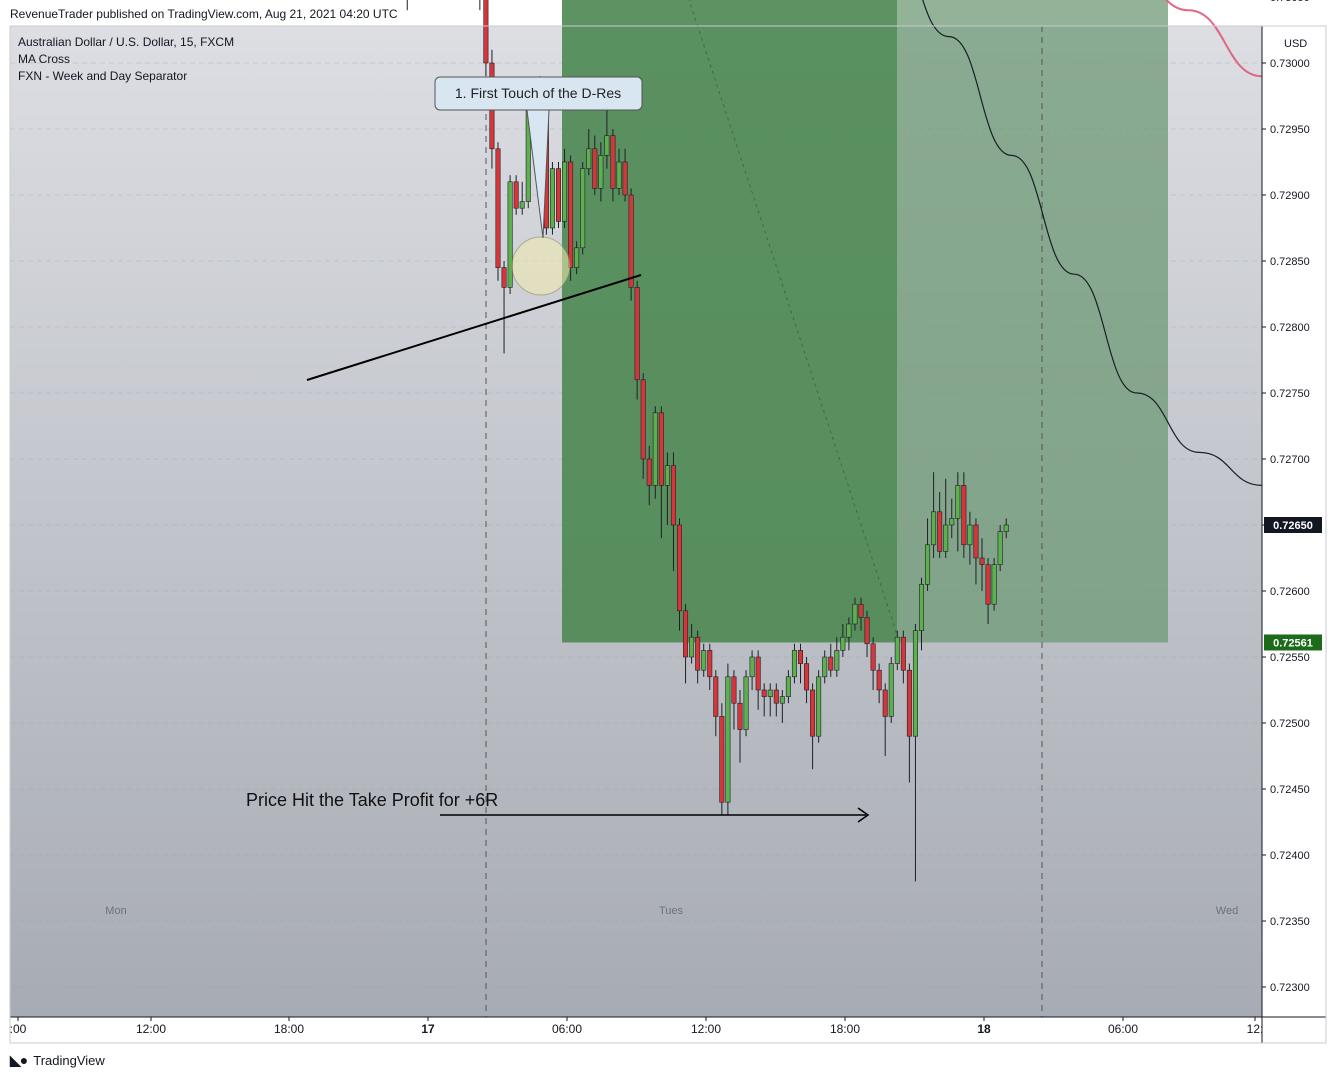 This screenshot has height=1079, width=1336. I want to click on footer-brand: ◣● TradingView, so click(57, 1060).